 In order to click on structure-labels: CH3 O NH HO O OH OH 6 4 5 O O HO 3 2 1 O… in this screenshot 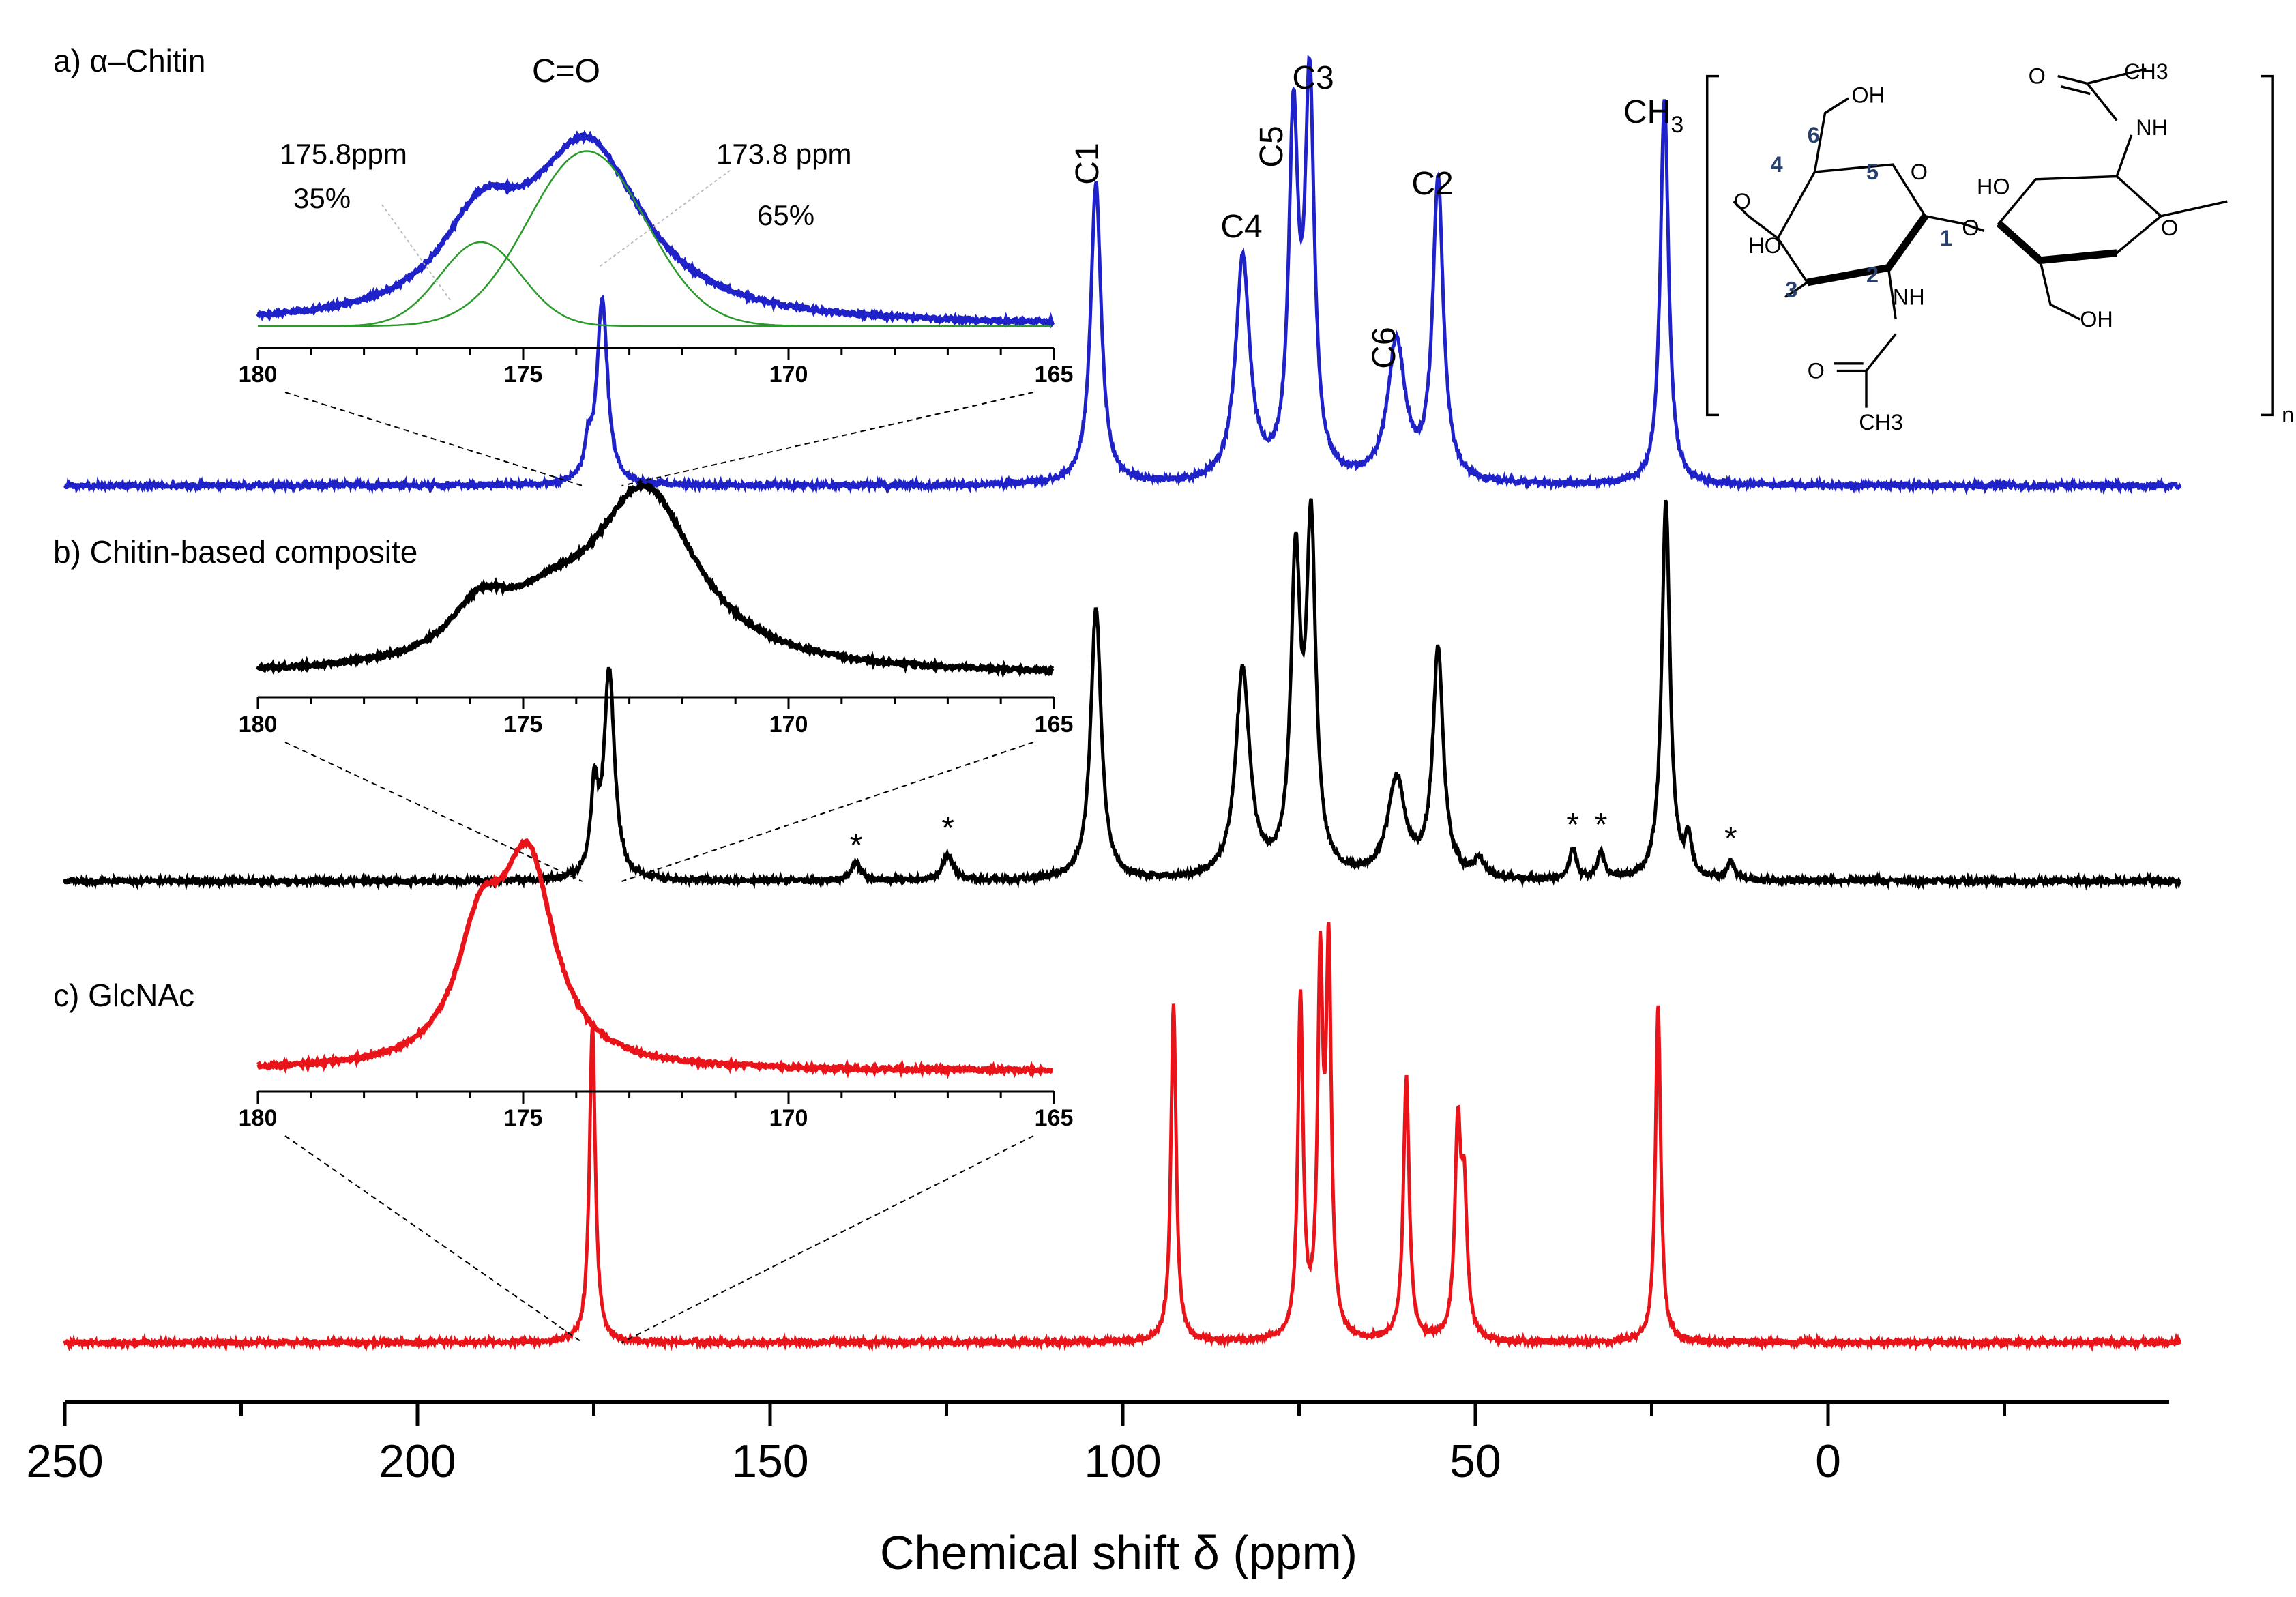, I will do `click(2015, 247)`.